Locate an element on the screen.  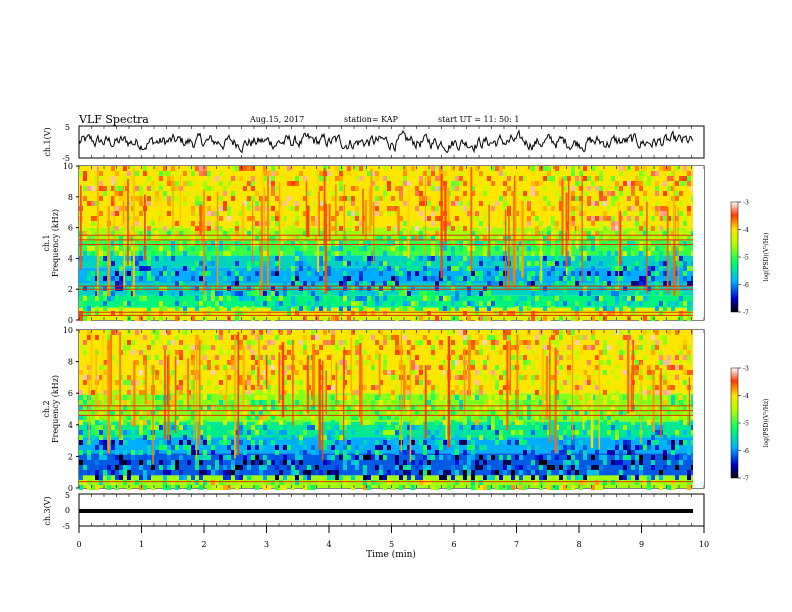
time-tick-label: 8 is located at coordinates (578, 544).